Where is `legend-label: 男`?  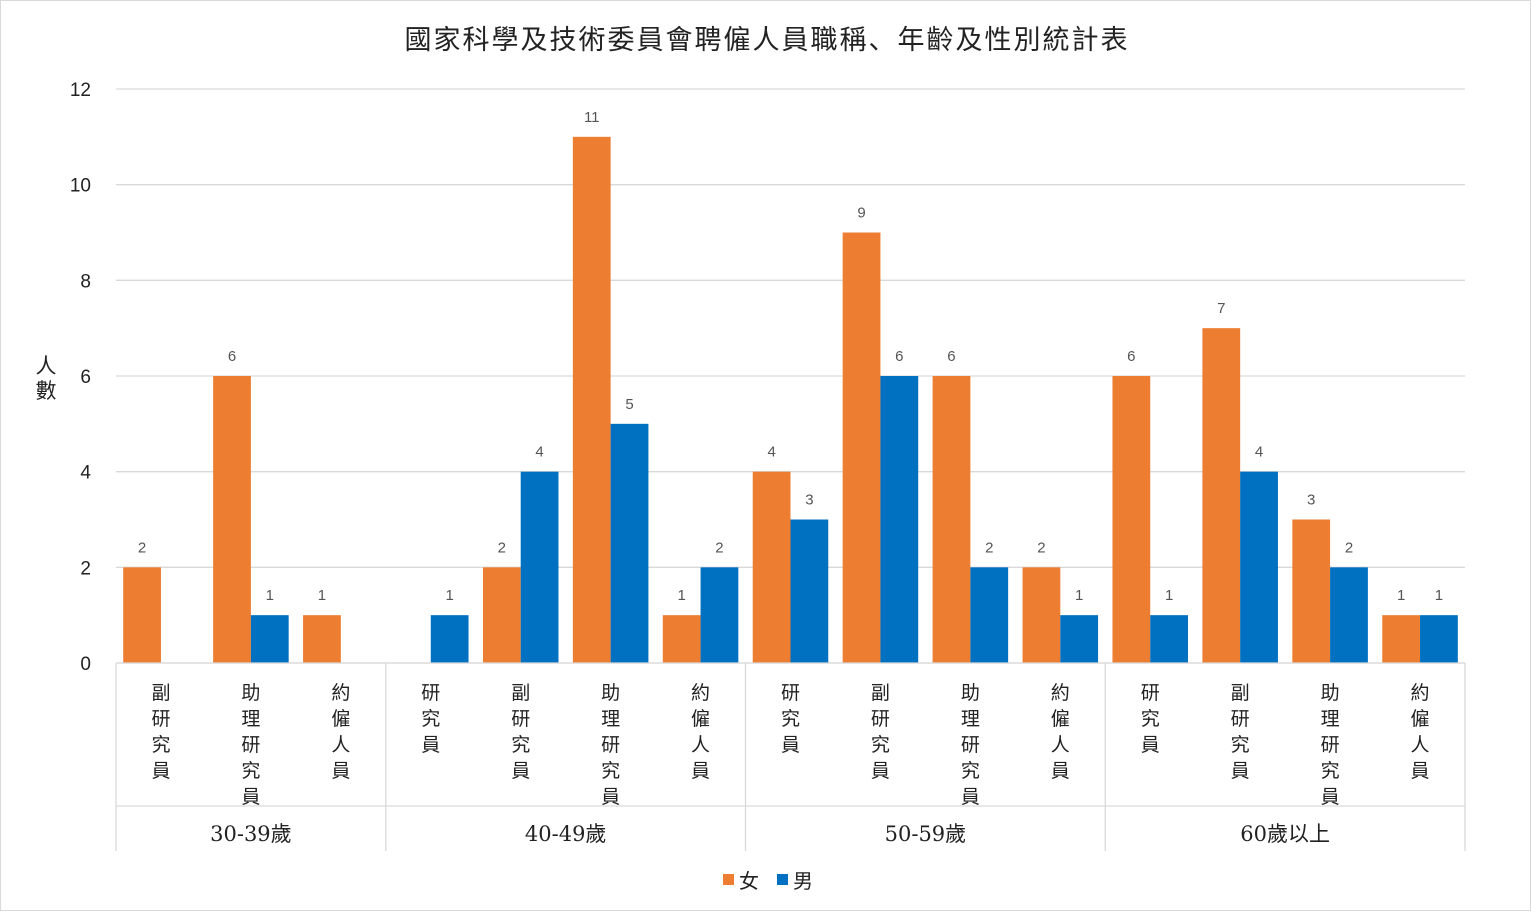 legend-label: 男 is located at coordinates (803, 881).